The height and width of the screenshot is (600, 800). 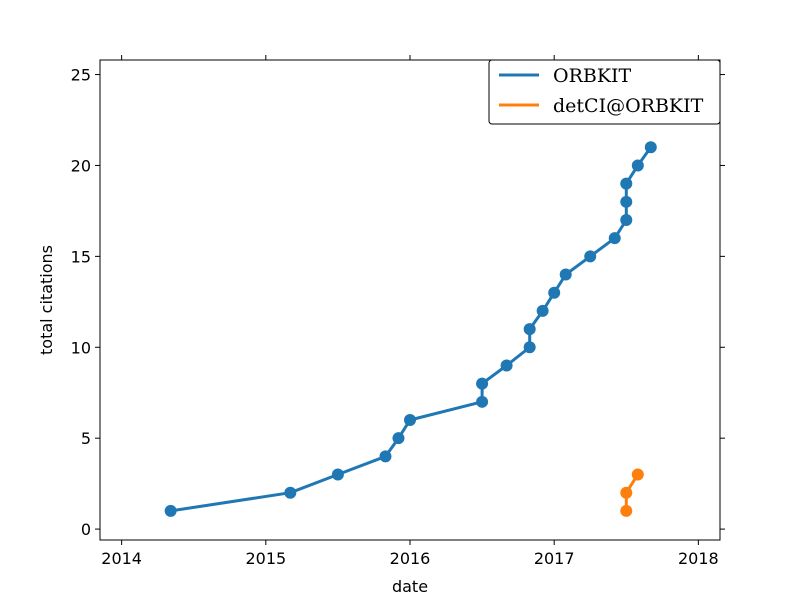 I want to click on x-tick-label: 2017, so click(x=554, y=558).